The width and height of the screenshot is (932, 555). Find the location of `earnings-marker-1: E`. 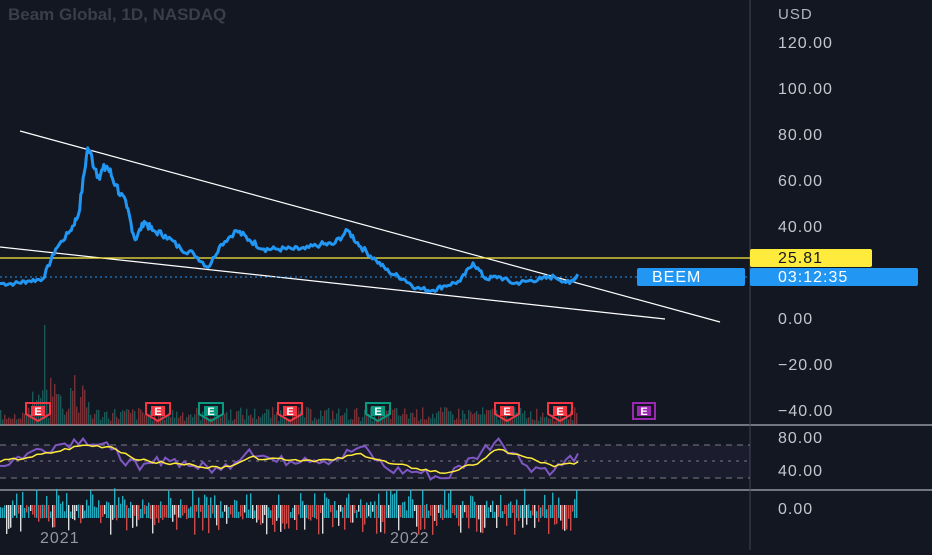

earnings-marker-1: E is located at coordinates (38, 412).